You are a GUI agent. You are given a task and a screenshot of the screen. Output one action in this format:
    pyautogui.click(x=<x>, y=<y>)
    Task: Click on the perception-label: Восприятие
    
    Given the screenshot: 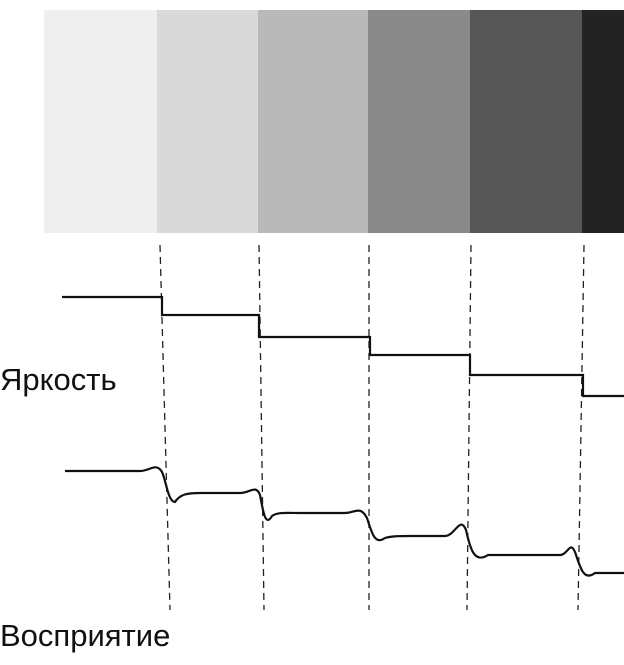 What is the action you would take?
    pyautogui.click(x=85, y=635)
    